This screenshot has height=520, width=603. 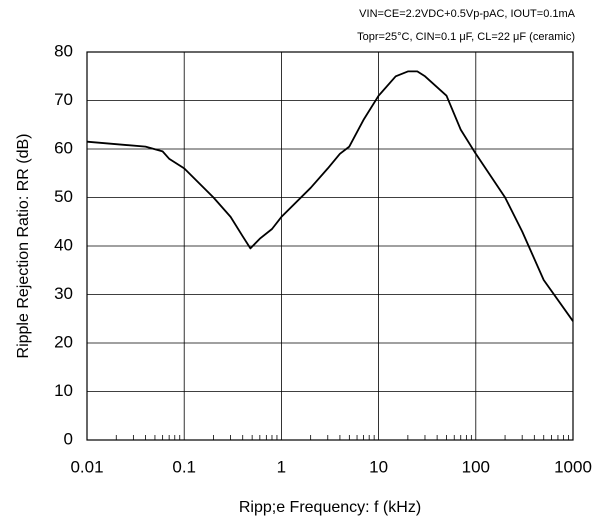 I want to click on y-tick-label: 70, so click(x=63, y=99).